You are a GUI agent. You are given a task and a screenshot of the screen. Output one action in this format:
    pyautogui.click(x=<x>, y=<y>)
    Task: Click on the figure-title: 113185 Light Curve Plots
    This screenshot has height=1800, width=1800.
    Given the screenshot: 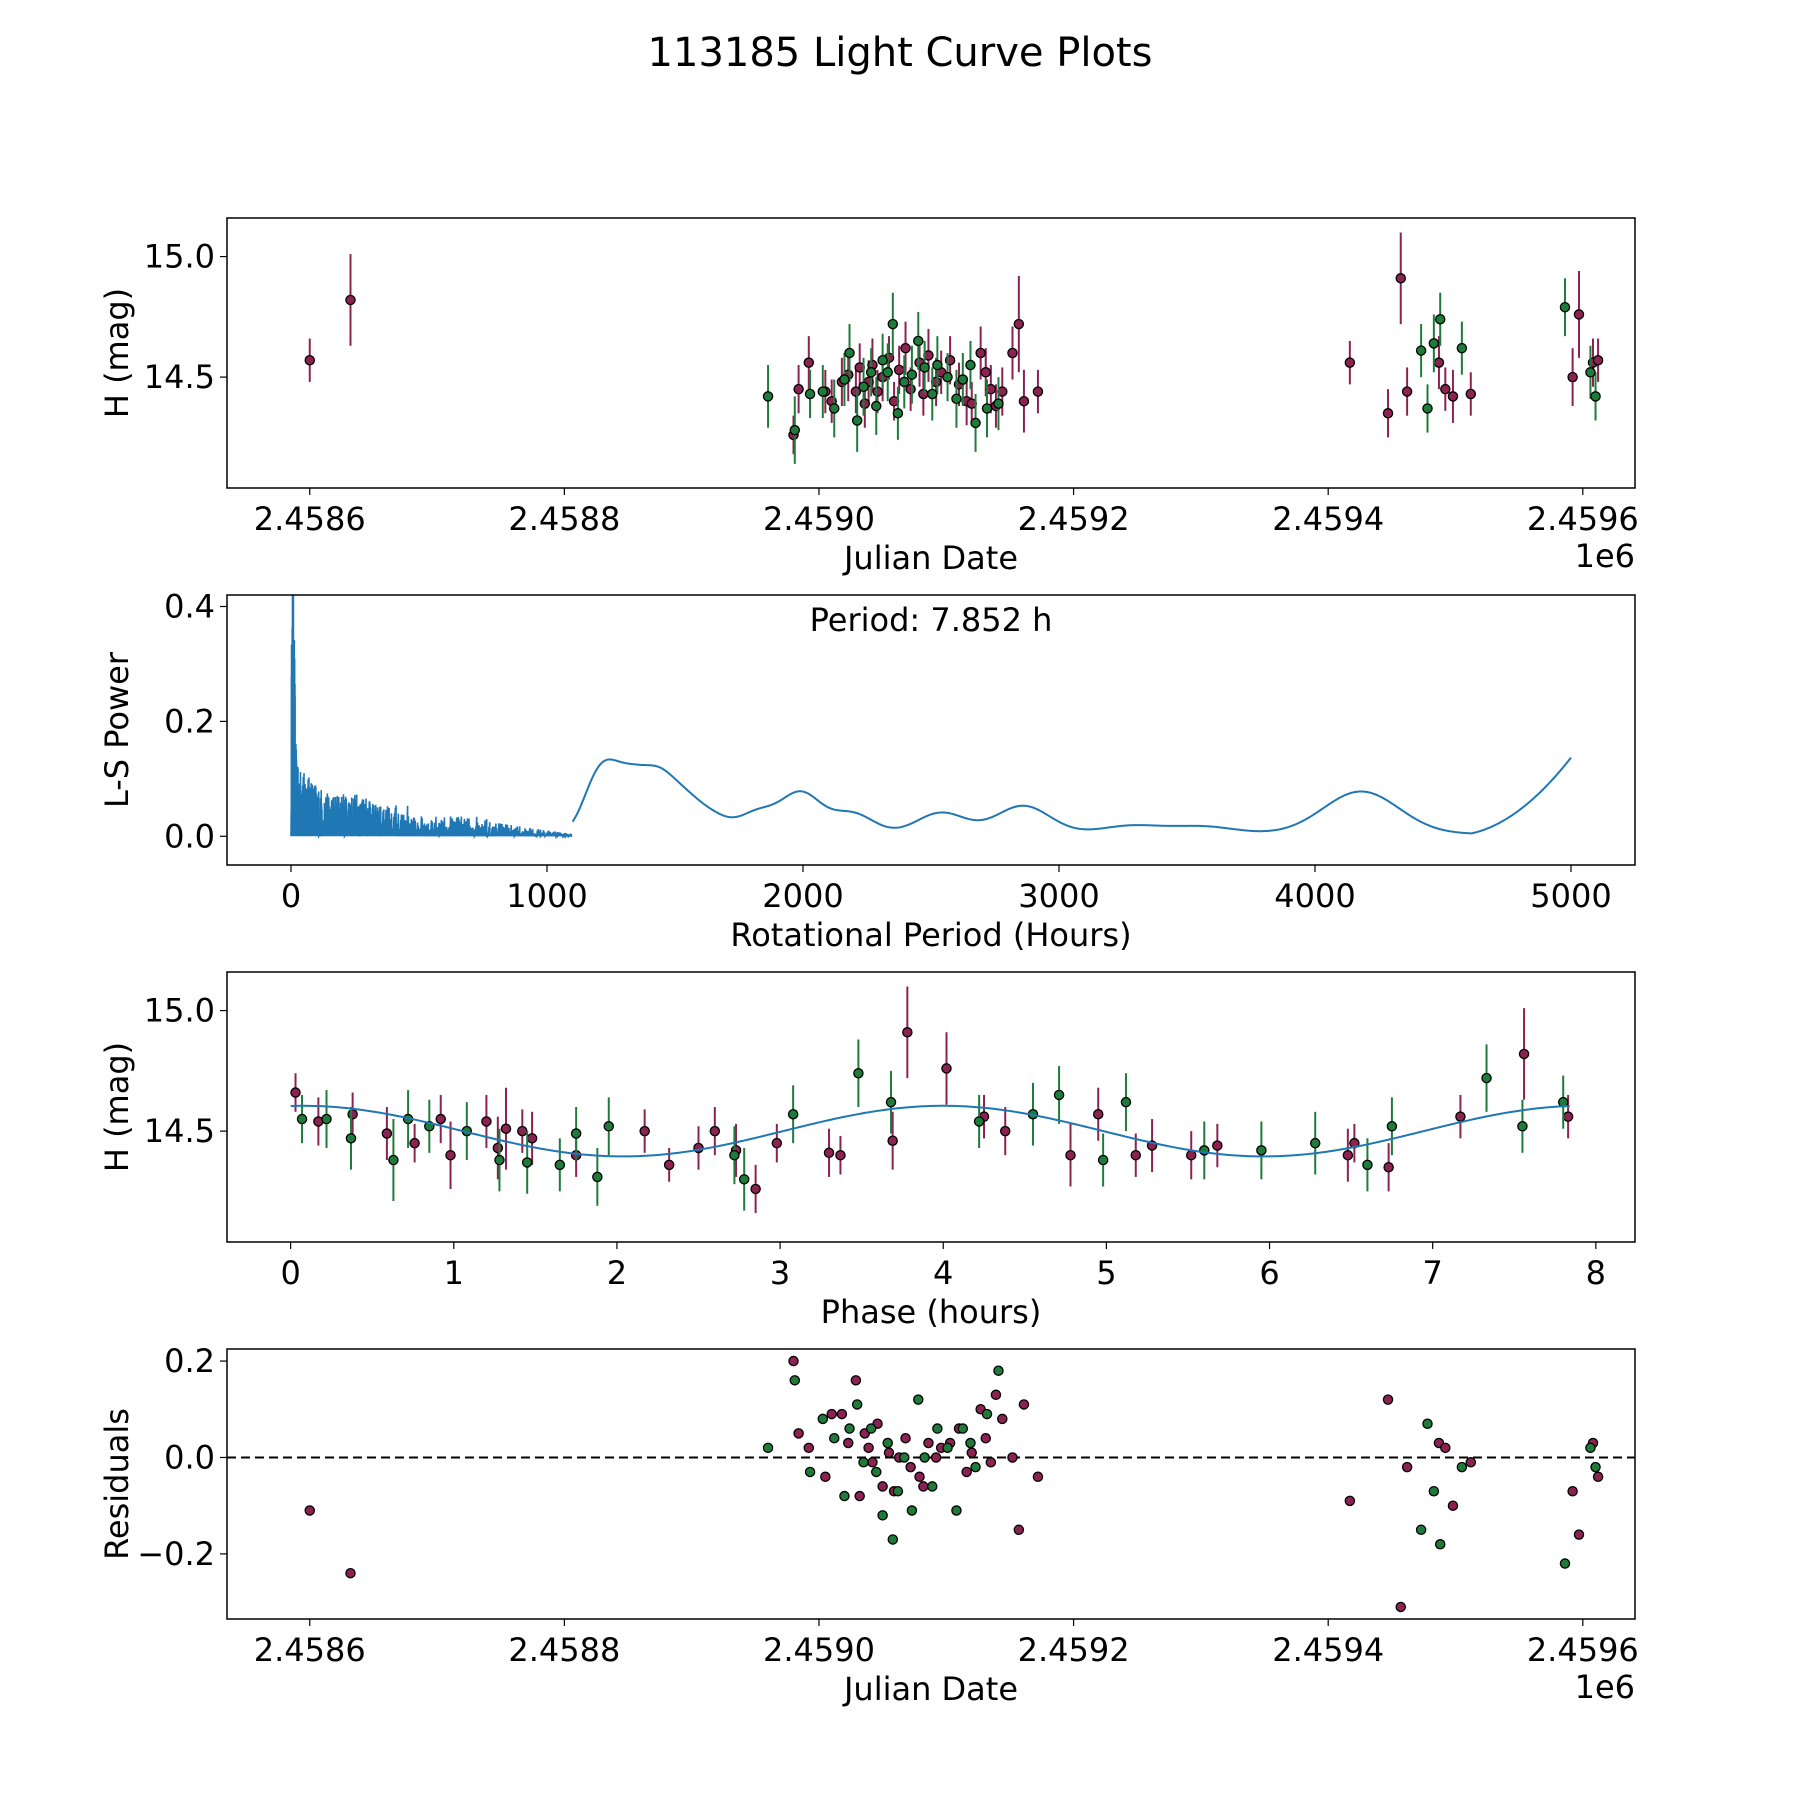 What is the action you would take?
    pyautogui.click(x=900, y=53)
    